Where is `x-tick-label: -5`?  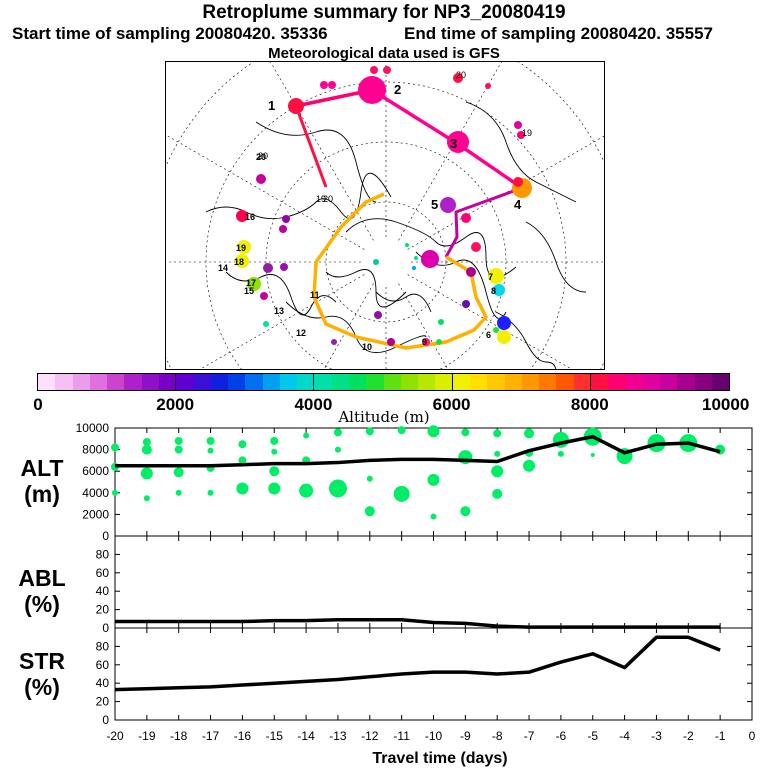
x-tick-label: -5 is located at coordinates (592, 736).